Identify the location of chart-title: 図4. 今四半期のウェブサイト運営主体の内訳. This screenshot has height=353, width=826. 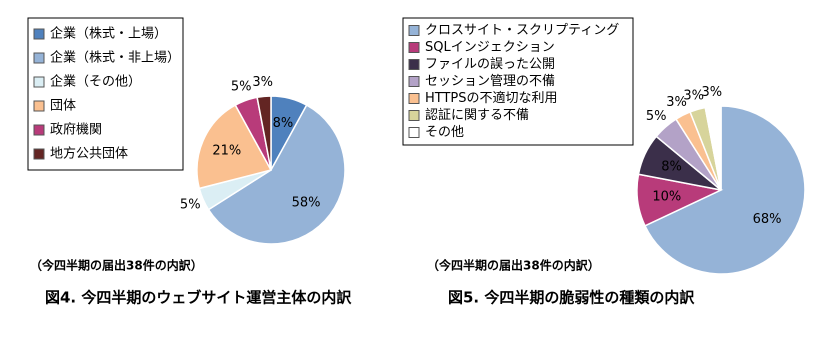
(198, 298).